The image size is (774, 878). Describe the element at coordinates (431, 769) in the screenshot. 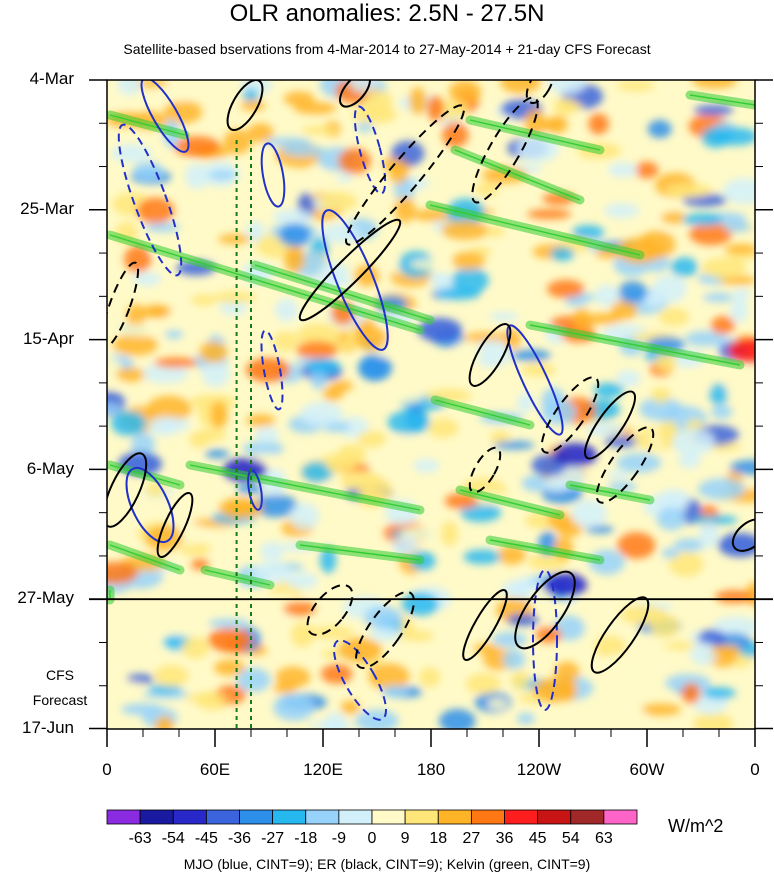

I see `x-tick-label: 180` at that location.